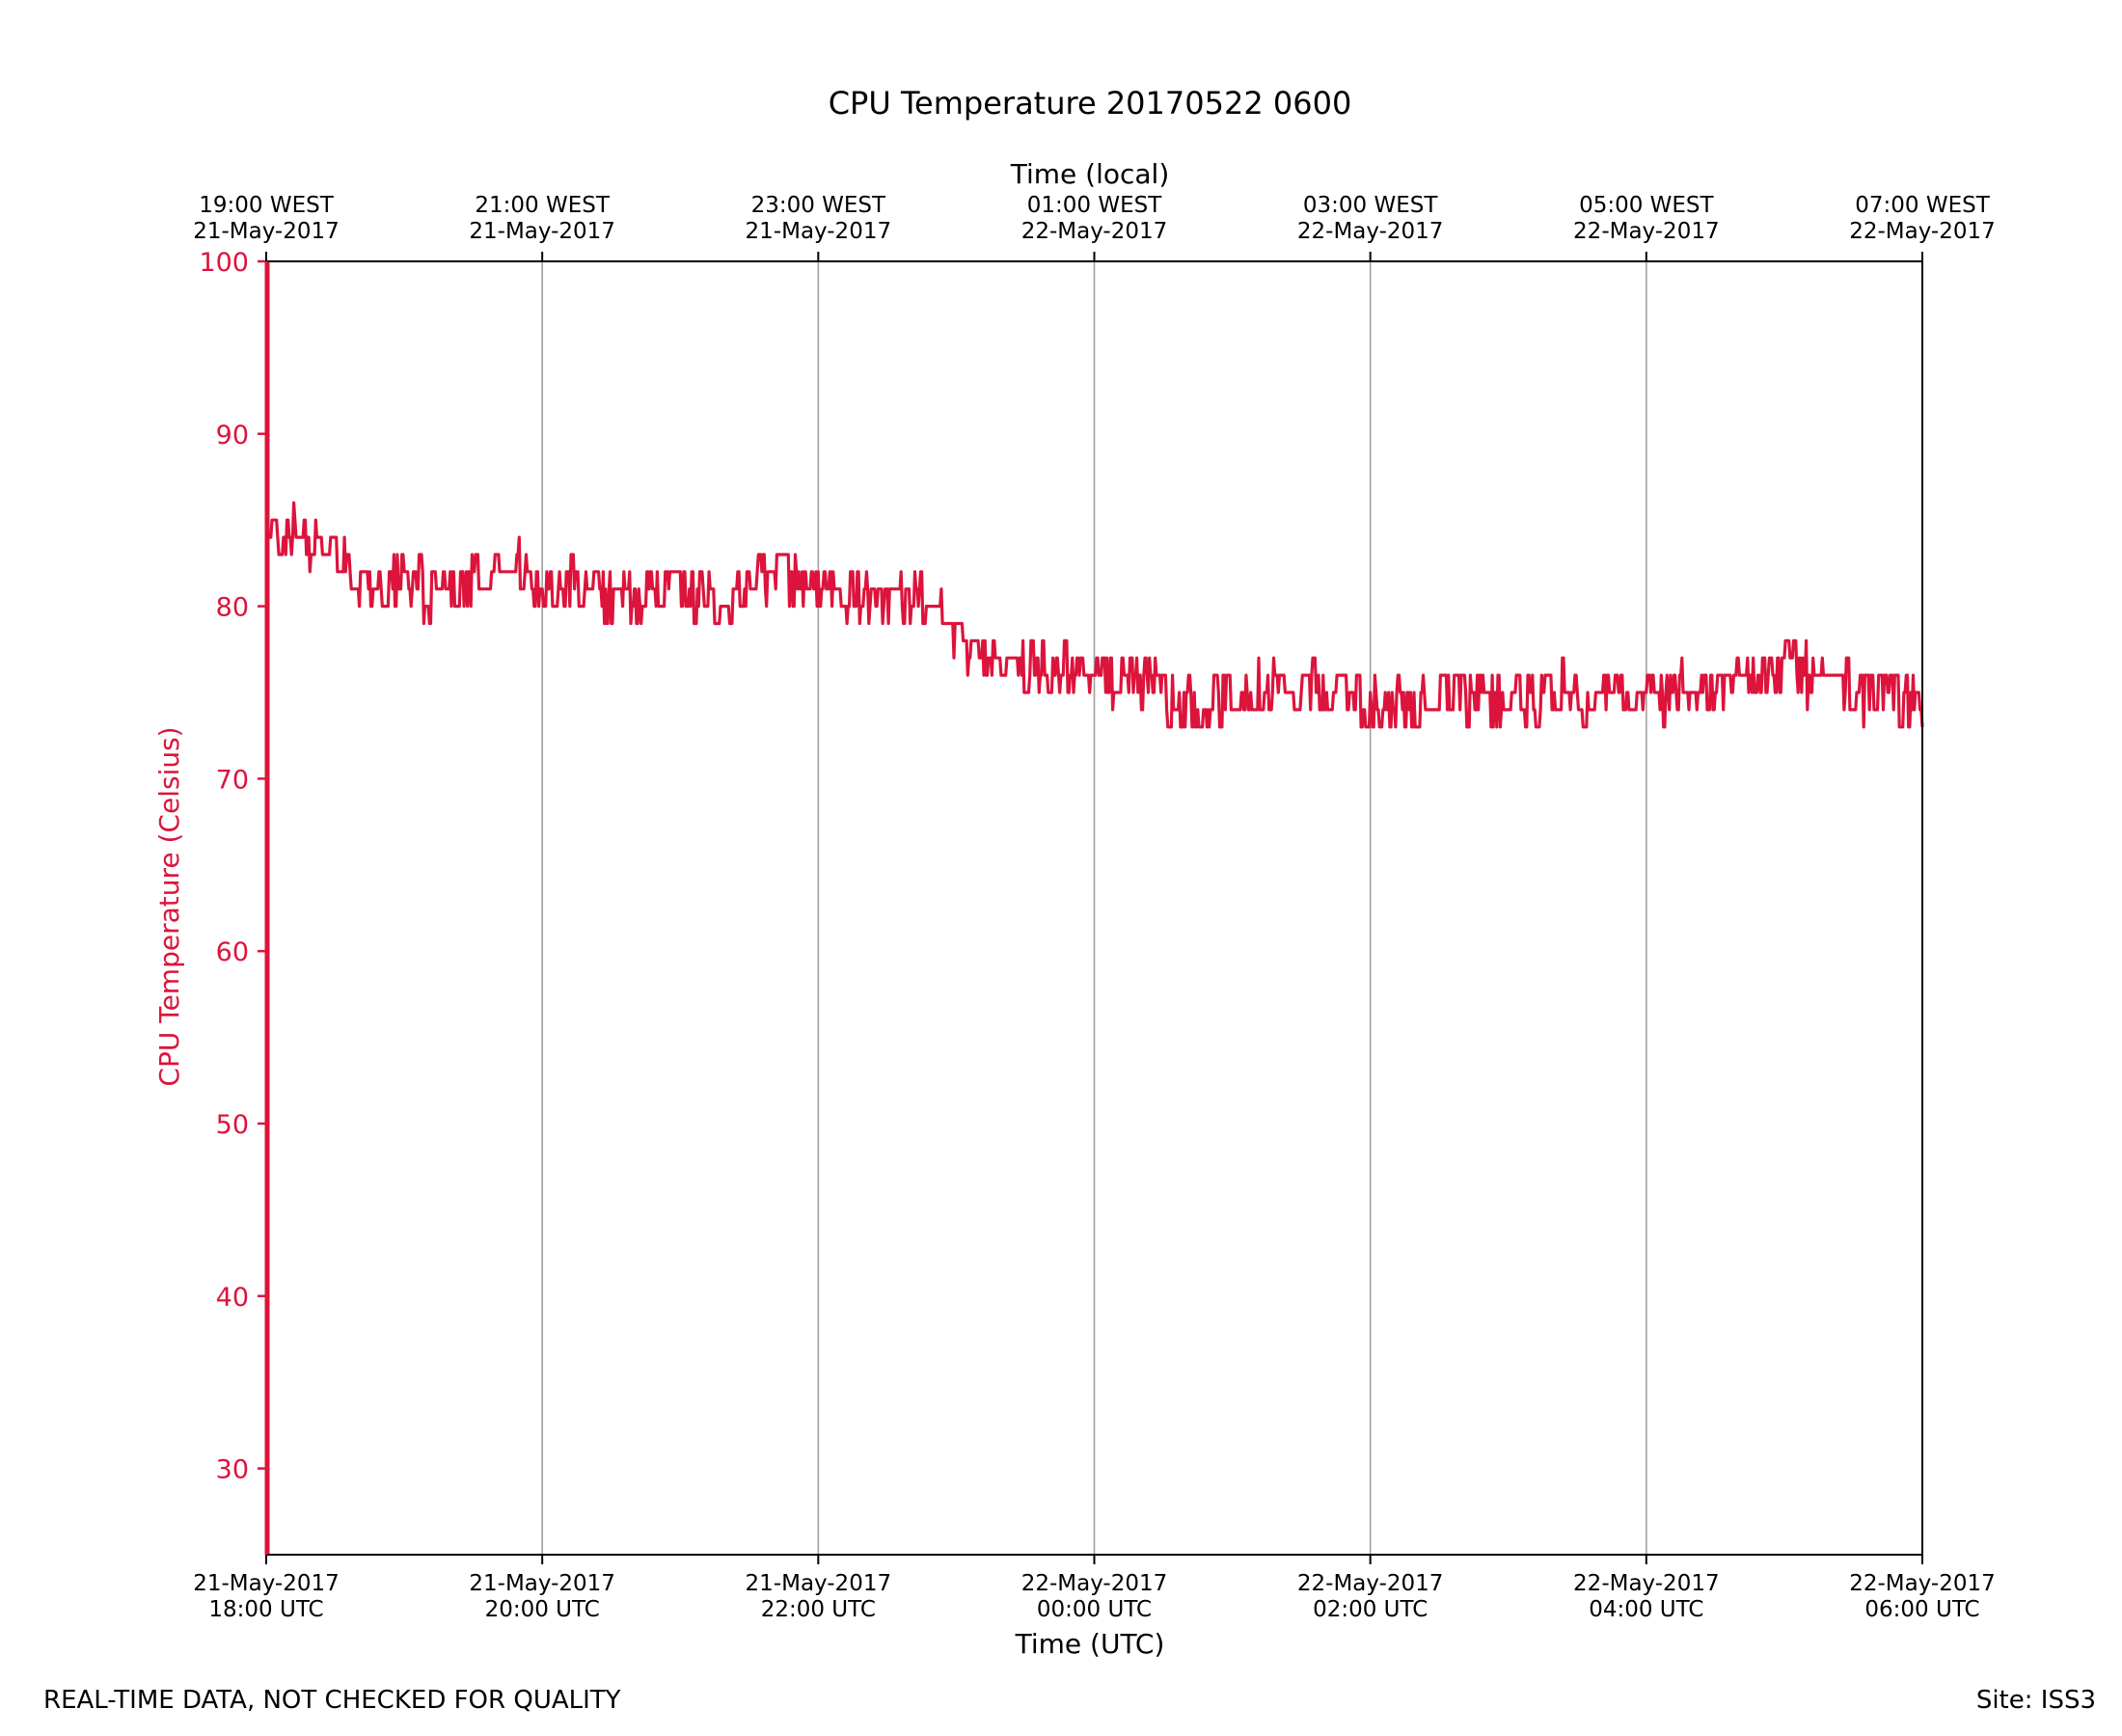  Describe the element at coordinates (1095, 205) in the screenshot. I see `x-tick-local-time-3: 01:00 WEST` at that location.